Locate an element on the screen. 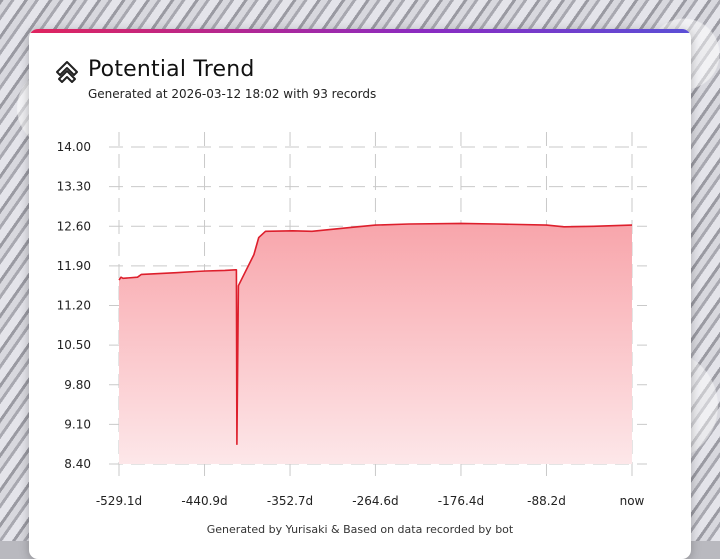 This screenshot has width=720, height=559. y-tick-label: 12.60 is located at coordinates (74, 226).